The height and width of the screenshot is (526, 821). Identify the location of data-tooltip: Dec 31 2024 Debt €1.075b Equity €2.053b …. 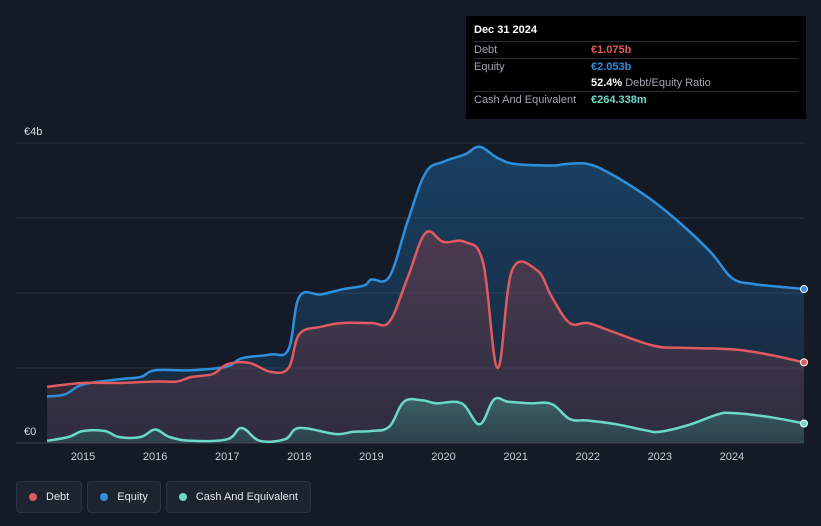
(636, 67).